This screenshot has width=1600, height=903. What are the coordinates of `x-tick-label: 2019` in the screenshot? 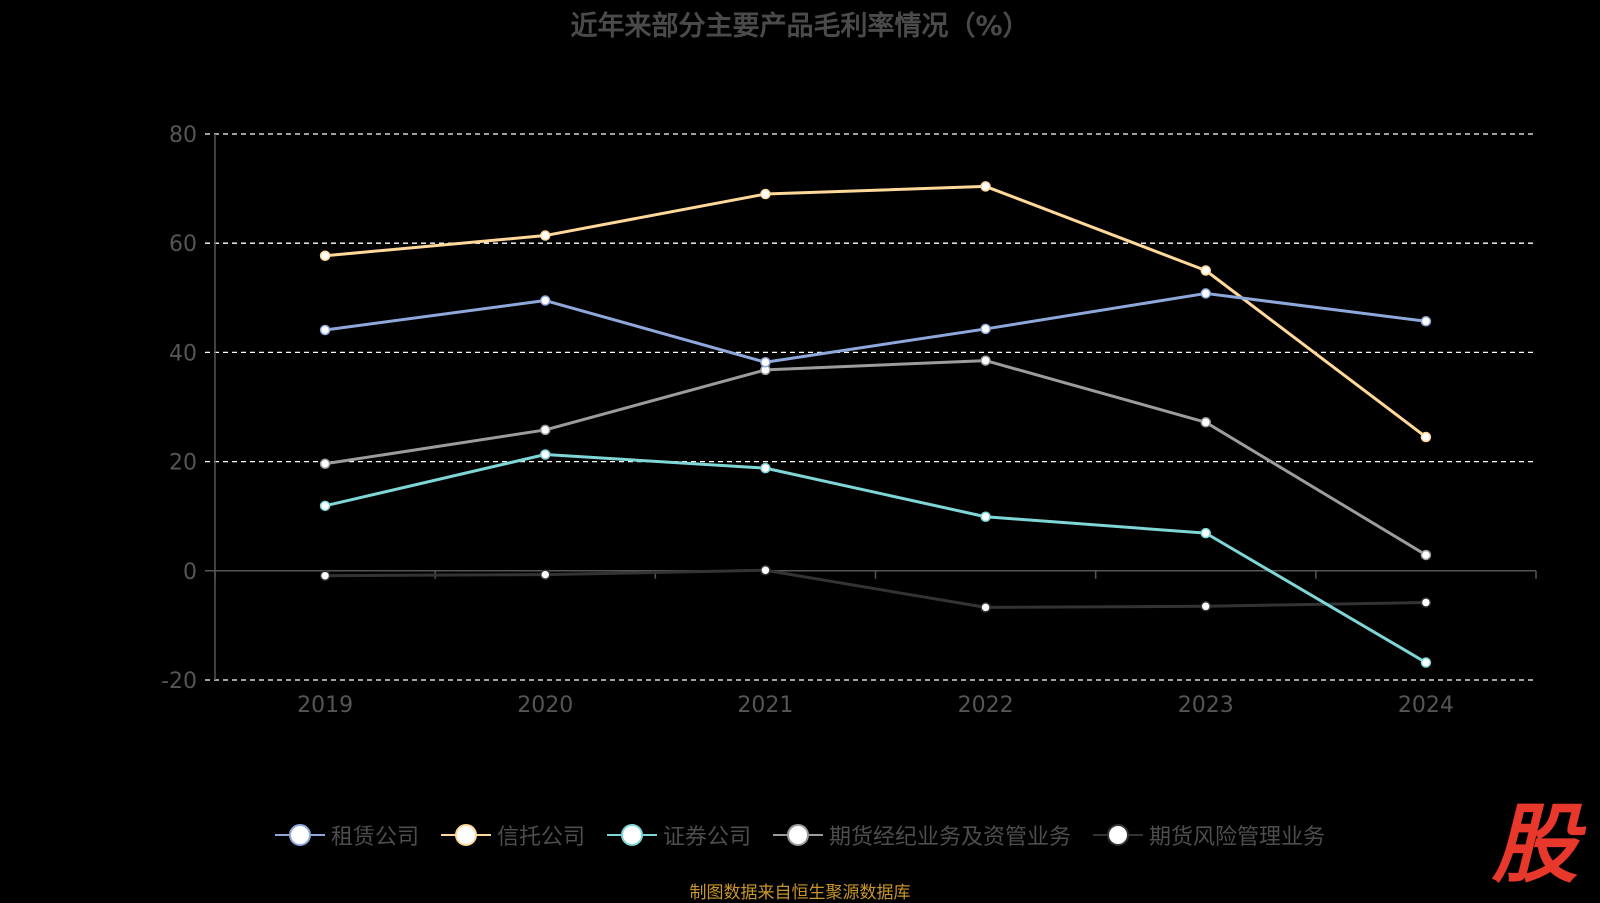 It's located at (325, 705).